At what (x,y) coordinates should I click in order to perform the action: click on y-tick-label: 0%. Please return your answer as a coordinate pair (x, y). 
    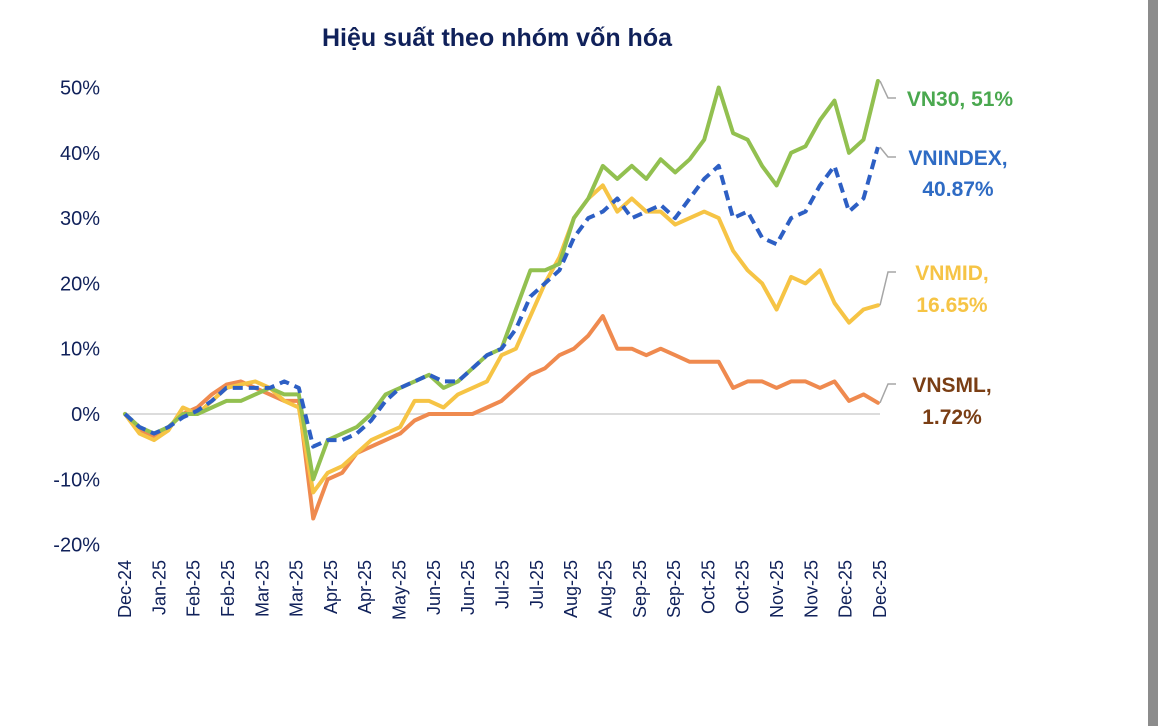
    Looking at the image, I should click on (85, 415).